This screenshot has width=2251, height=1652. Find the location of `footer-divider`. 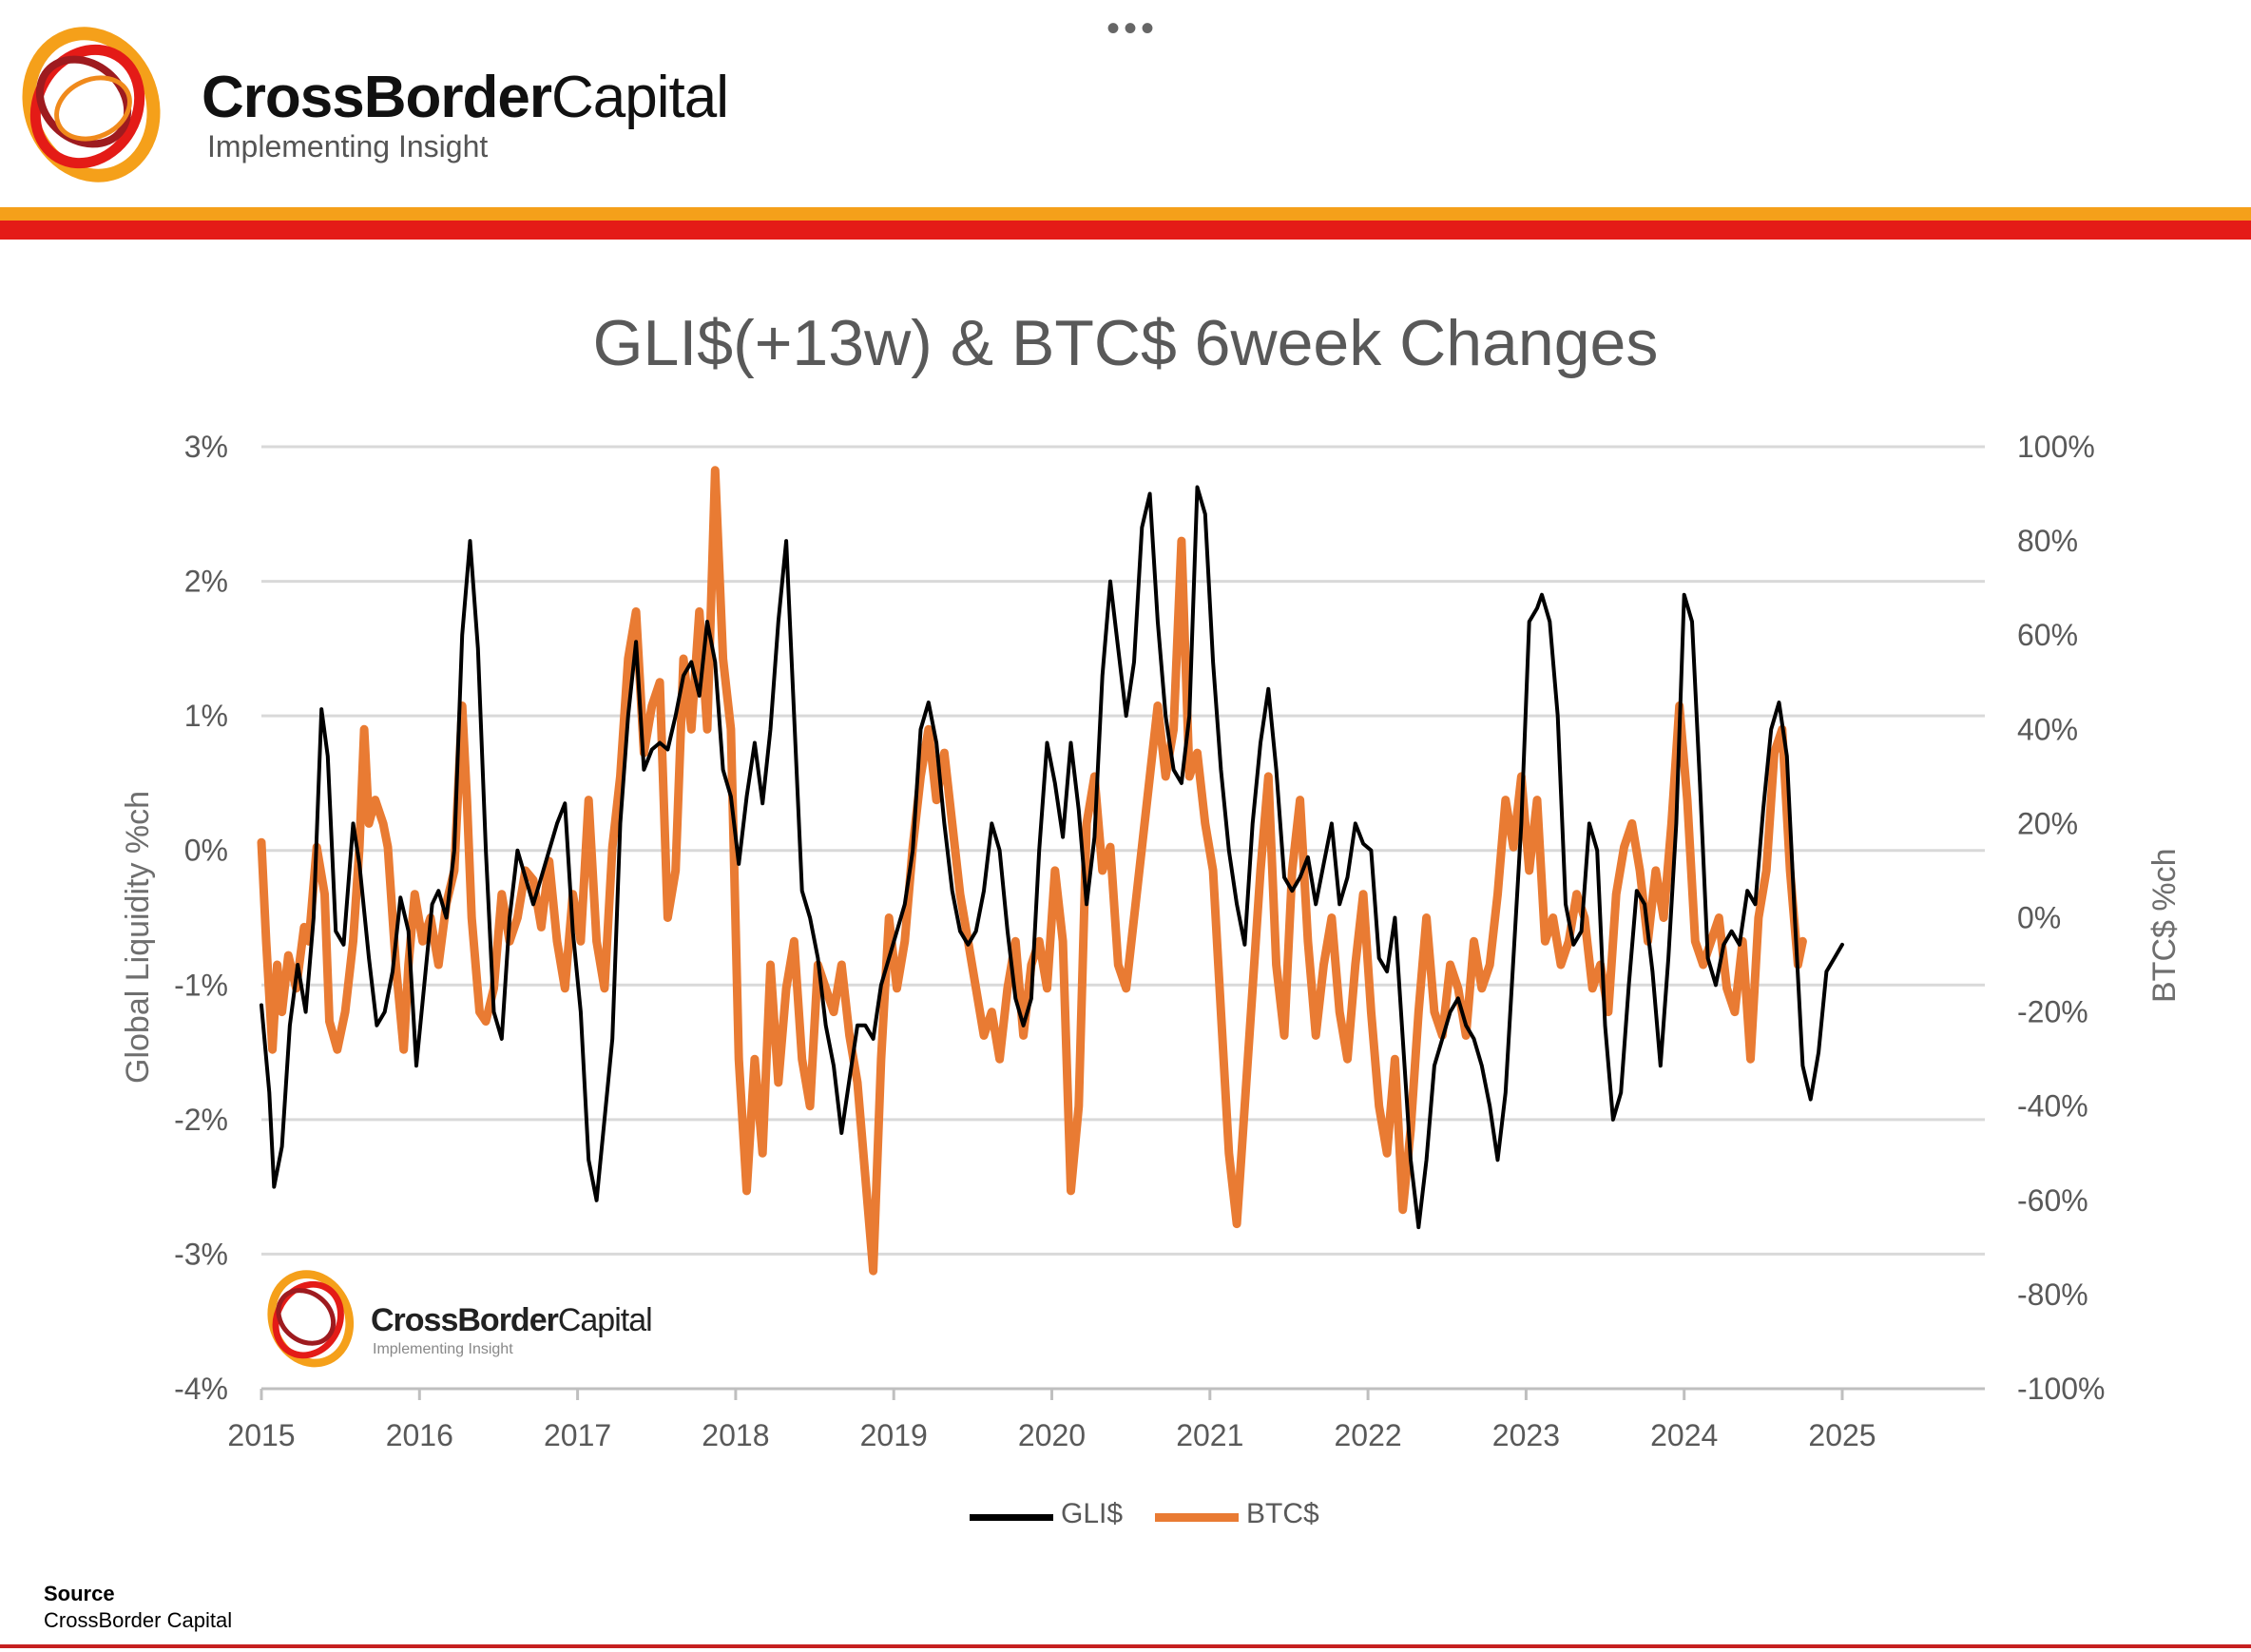

footer-divider is located at coordinates (1125, 1646).